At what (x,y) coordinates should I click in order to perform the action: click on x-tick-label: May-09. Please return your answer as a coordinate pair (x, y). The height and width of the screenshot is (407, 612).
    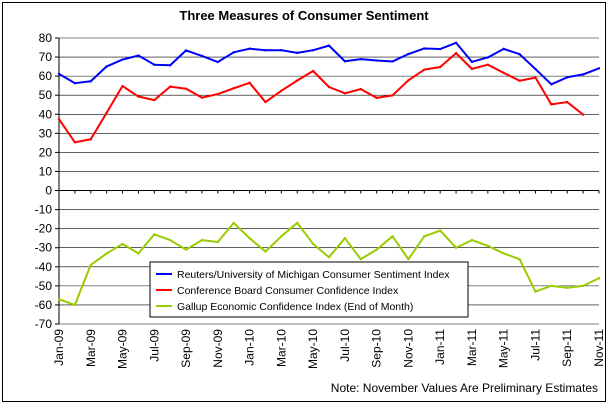
    Looking at the image, I should click on (123, 349).